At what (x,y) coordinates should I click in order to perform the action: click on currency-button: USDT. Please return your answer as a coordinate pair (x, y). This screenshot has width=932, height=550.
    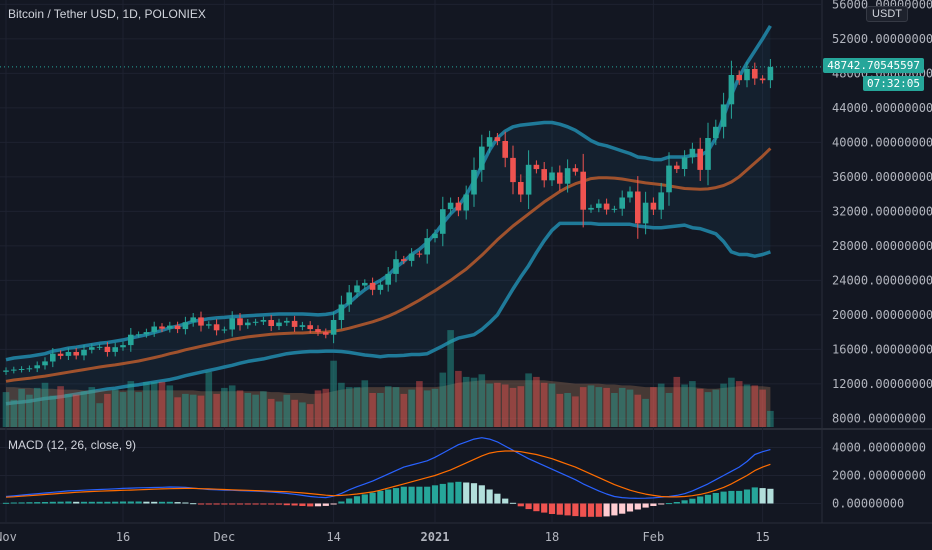
    Looking at the image, I should click on (887, 14).